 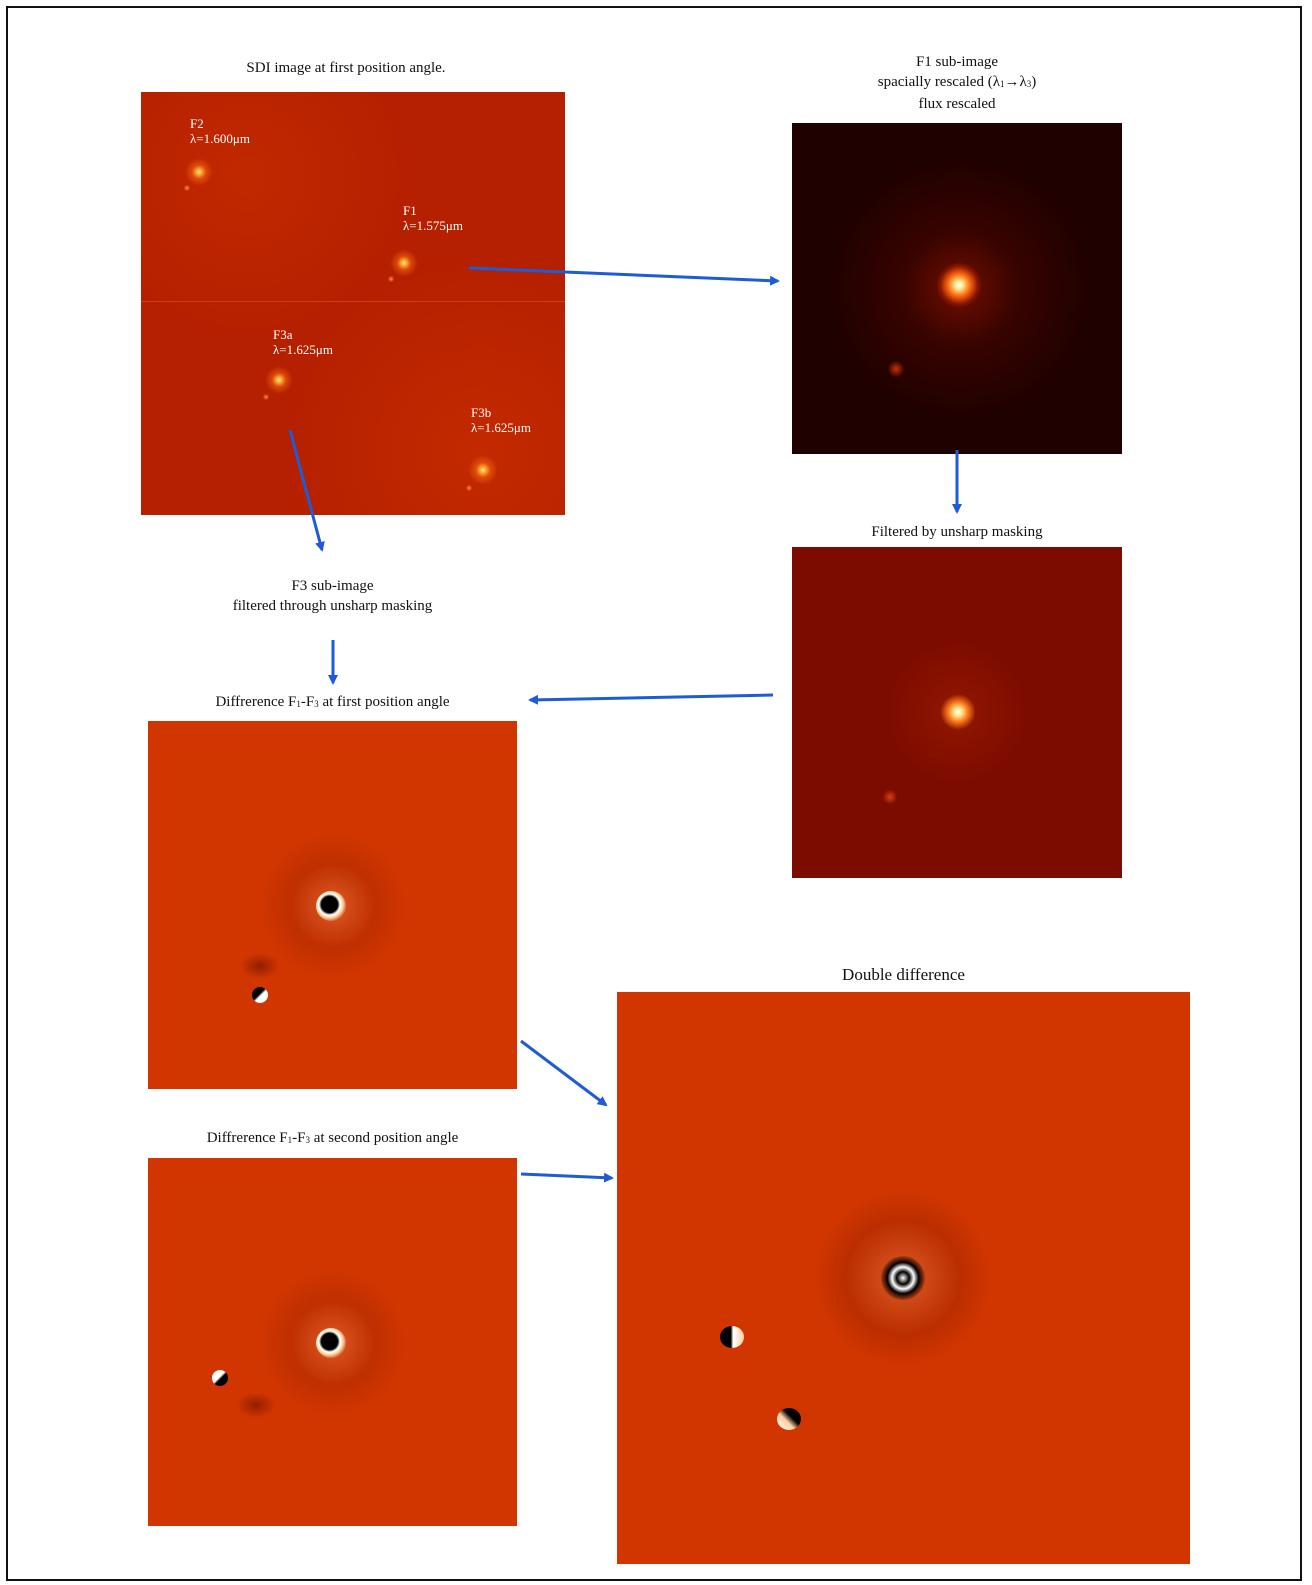 I want to click on detector-seam, so click(x=353, y=301).